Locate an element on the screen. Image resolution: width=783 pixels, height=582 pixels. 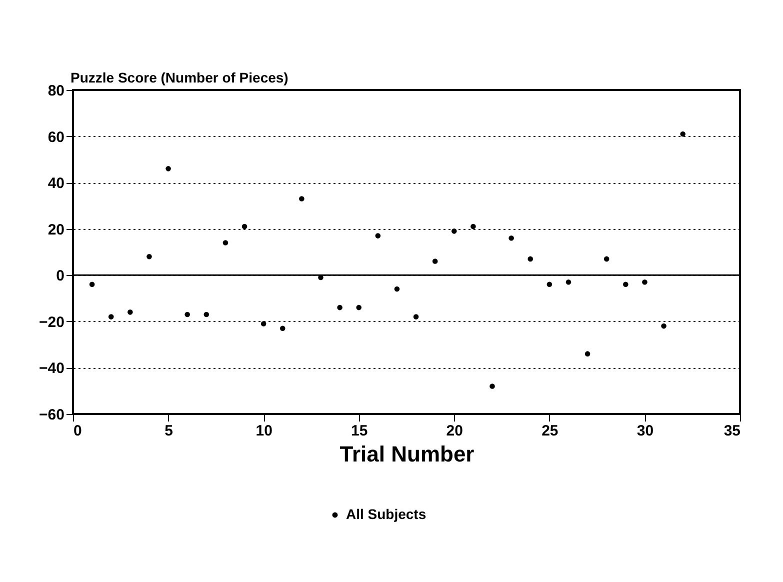
y-tick-label: 0 is located at coordinates (60, 276).